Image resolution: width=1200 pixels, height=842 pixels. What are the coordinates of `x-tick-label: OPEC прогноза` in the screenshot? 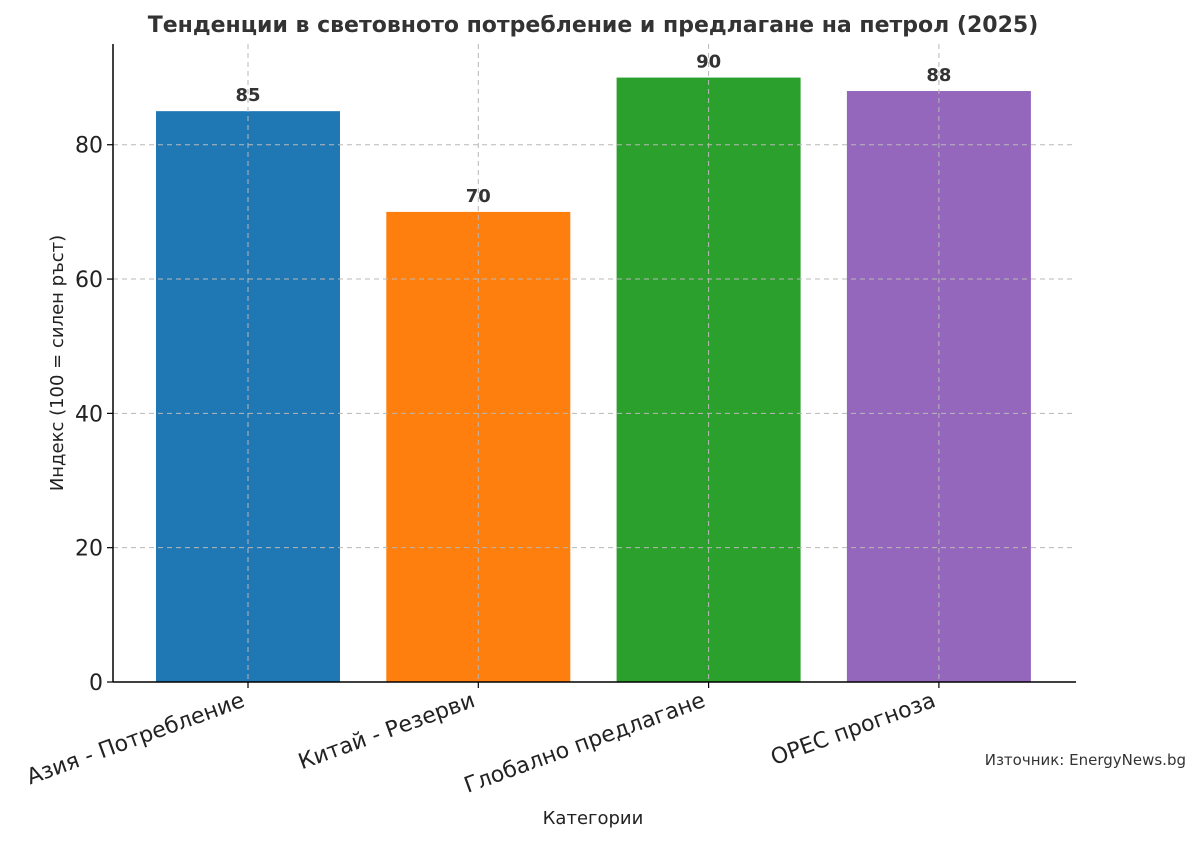 It's located at (853, 729).